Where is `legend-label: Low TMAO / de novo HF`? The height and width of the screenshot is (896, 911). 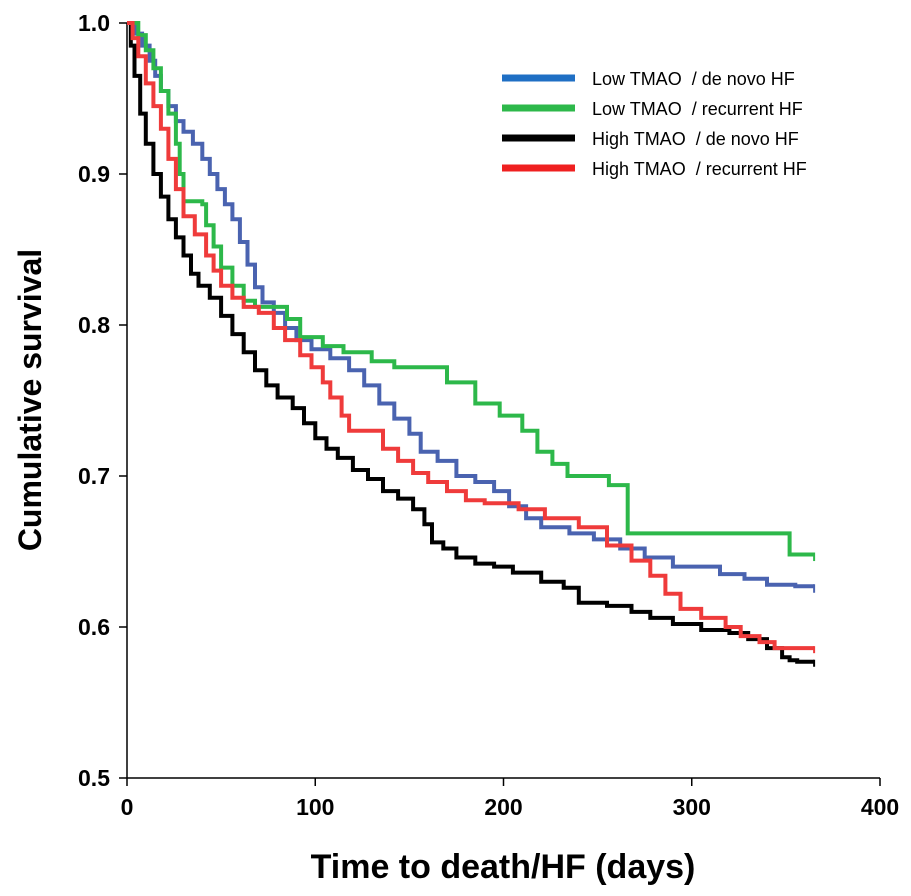 legend-label: Low TMAO / de novo HF is located at coordinates (693, 79).